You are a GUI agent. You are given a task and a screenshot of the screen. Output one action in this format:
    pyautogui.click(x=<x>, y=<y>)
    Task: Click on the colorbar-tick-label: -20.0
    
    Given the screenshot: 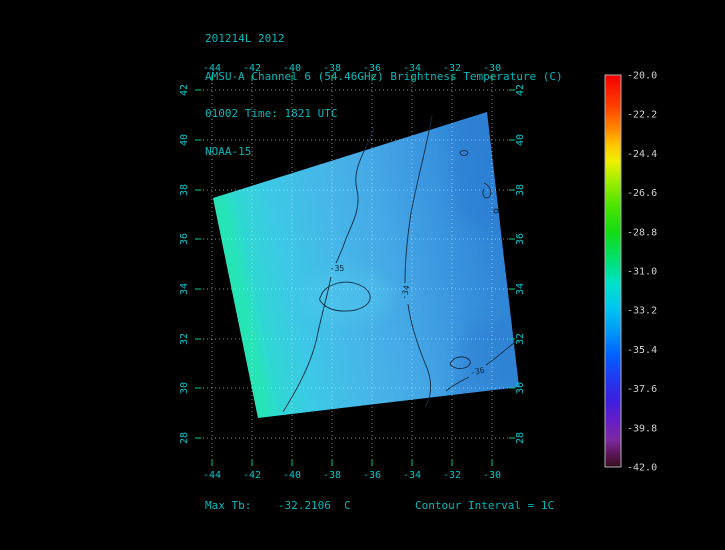 What is the action you would take?
    pyautogui.click(x=642, y=76)
    